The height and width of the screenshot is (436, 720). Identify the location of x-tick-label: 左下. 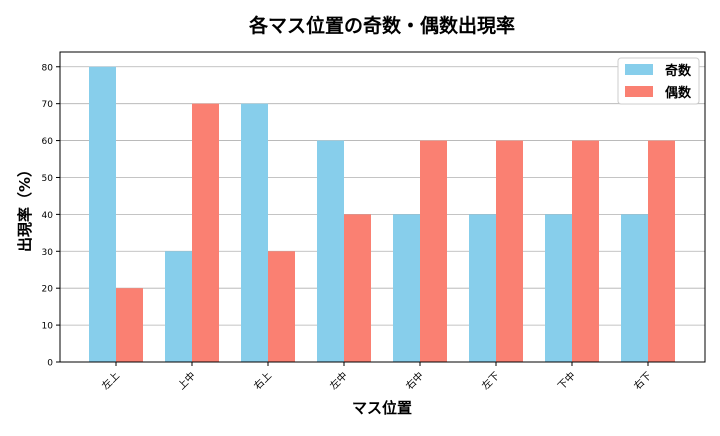
(490, 380).